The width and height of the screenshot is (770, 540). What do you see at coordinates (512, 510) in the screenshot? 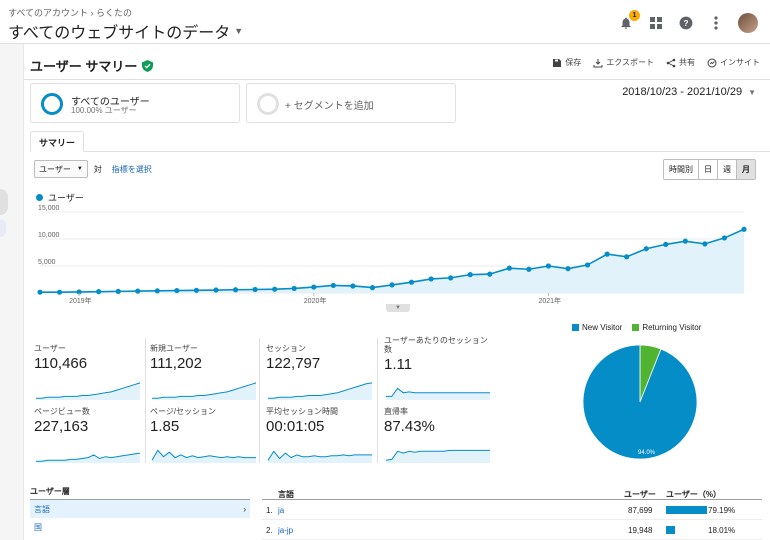
I see `table-row: 1. ja 87,699 79.19%` at bounding box center [512, 510].